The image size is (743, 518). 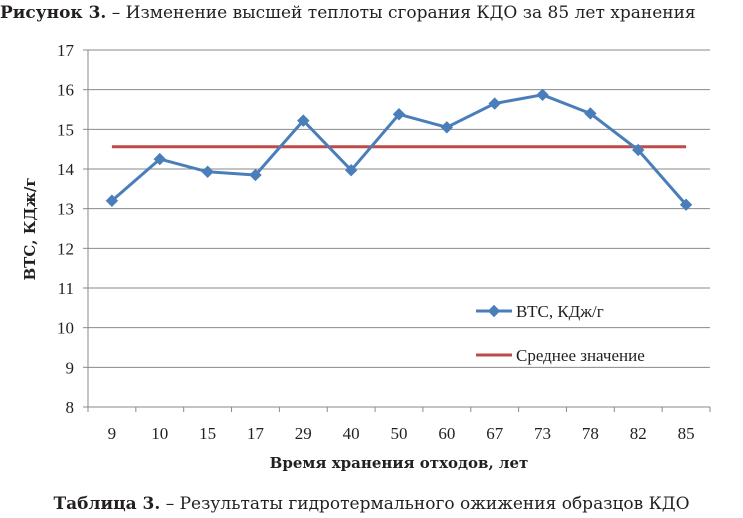 What do you see at coordinates (303, 433) in the screenshot?
I see `x-tick-label: 29` at bounding box center [303, 433].